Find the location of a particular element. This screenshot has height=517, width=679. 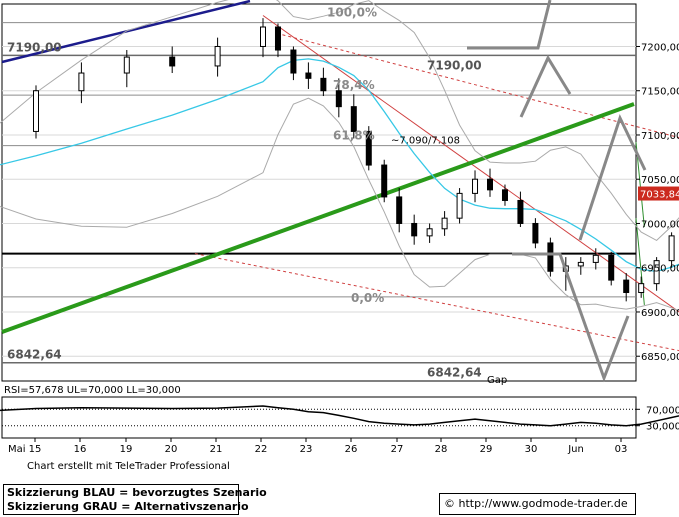

gray-scenario-bottom is located at coordinates (571, 317).